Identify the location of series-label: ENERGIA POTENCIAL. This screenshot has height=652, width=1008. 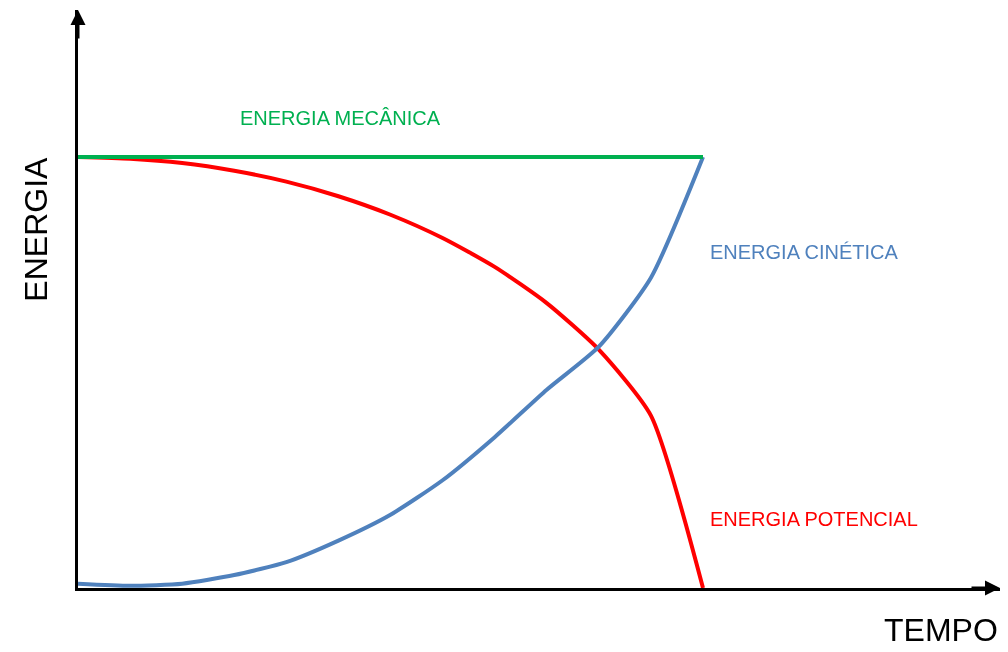
(814, 519).